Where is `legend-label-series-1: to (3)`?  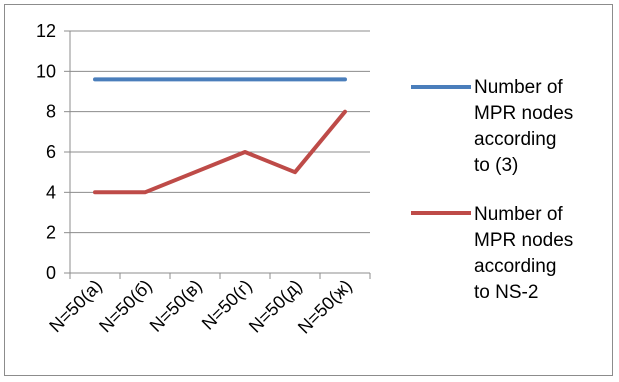 legend-label-series-1: to (3) is located at coordinates (496, 165).